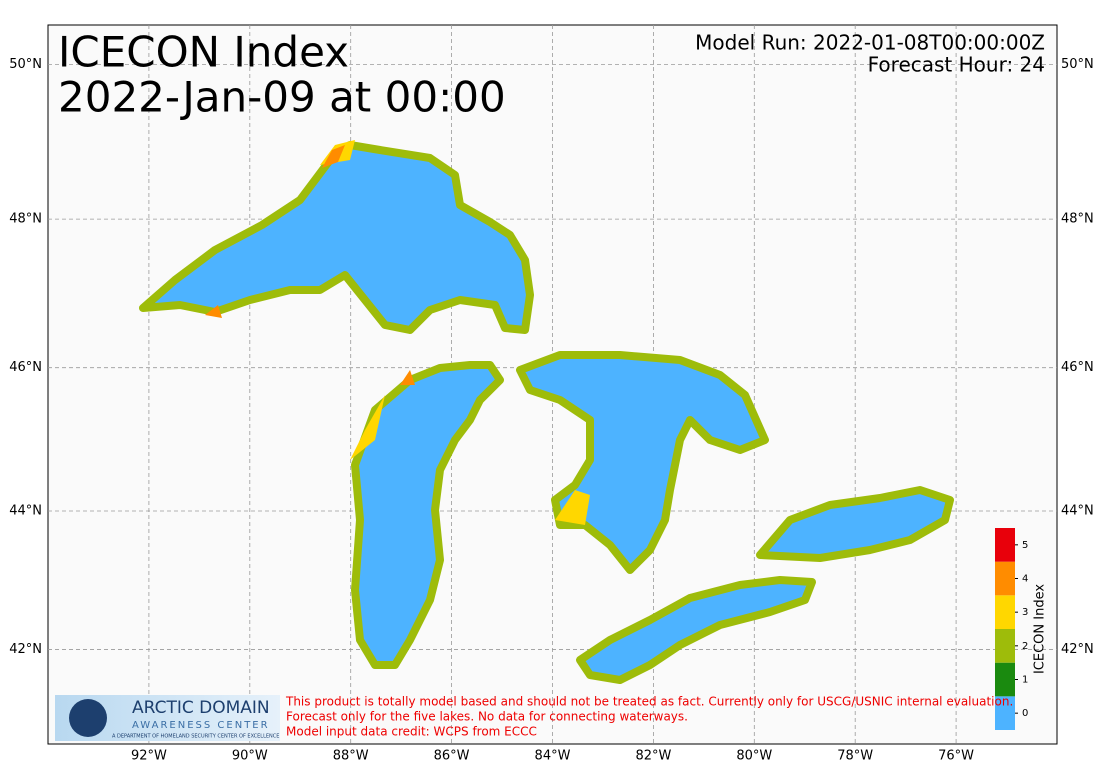 This screenshot has height=774, width=1103. What do you see at coordinates (1040, 629) in the screenshot?
I see `colorbar-label: ICECON Index` at bounding box center [1040, 629].